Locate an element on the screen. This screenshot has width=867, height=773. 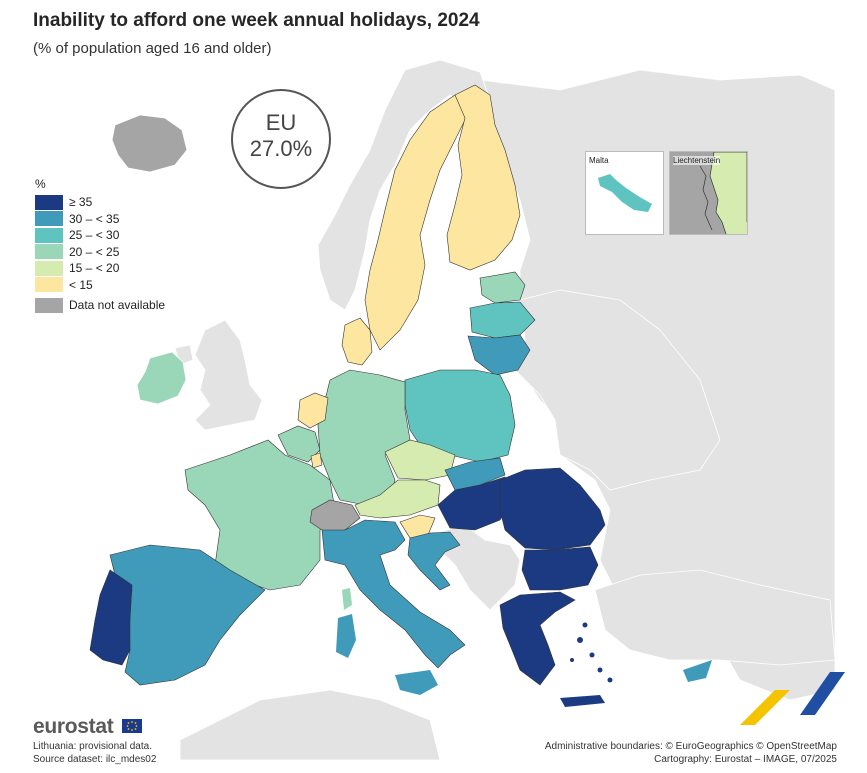
map-subtitle: (% of population aged 16 and older) is located at coordinates (152, 48).